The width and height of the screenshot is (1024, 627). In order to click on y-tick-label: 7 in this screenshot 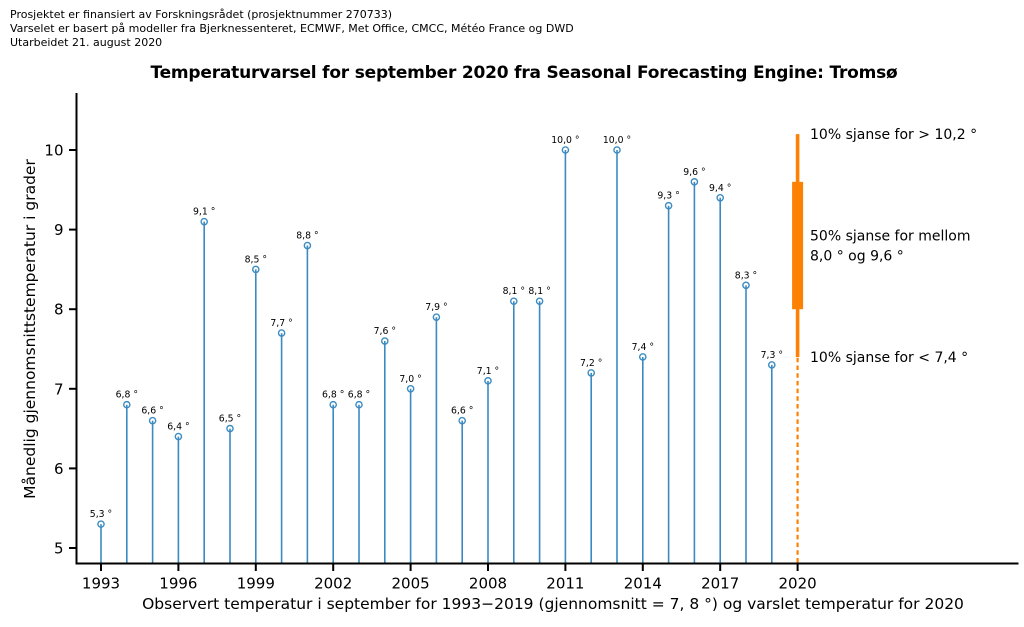, I will do `click(59, 389)`.